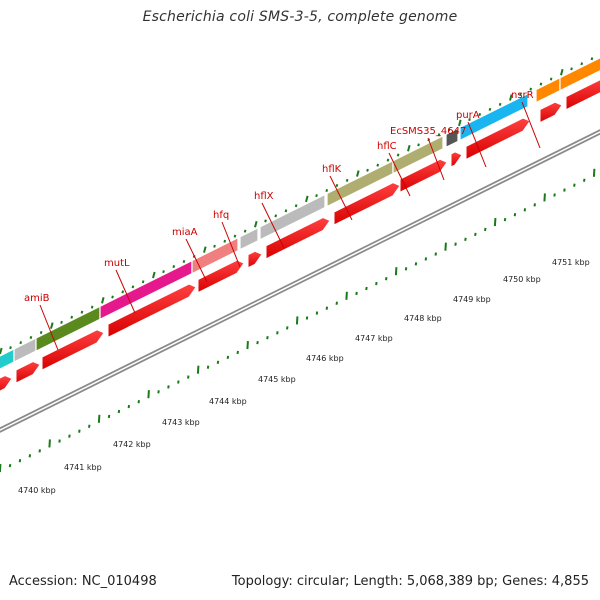 The width and height of the screenshot is (600, 600). Describe the element at coordinates (522, 279) in the screenshot. I see `scale-label: 4750 kbp` at that location.